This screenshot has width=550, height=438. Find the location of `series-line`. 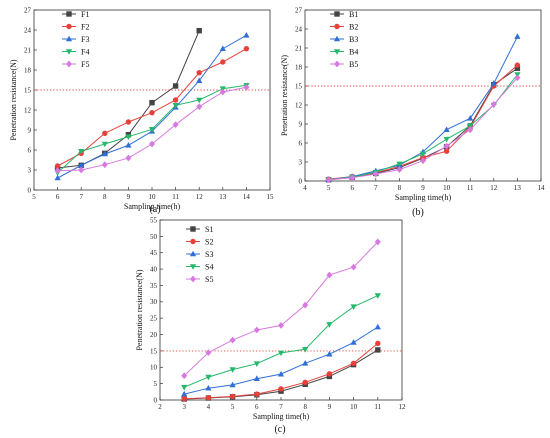

series-line is located at coordinates (281, 360).